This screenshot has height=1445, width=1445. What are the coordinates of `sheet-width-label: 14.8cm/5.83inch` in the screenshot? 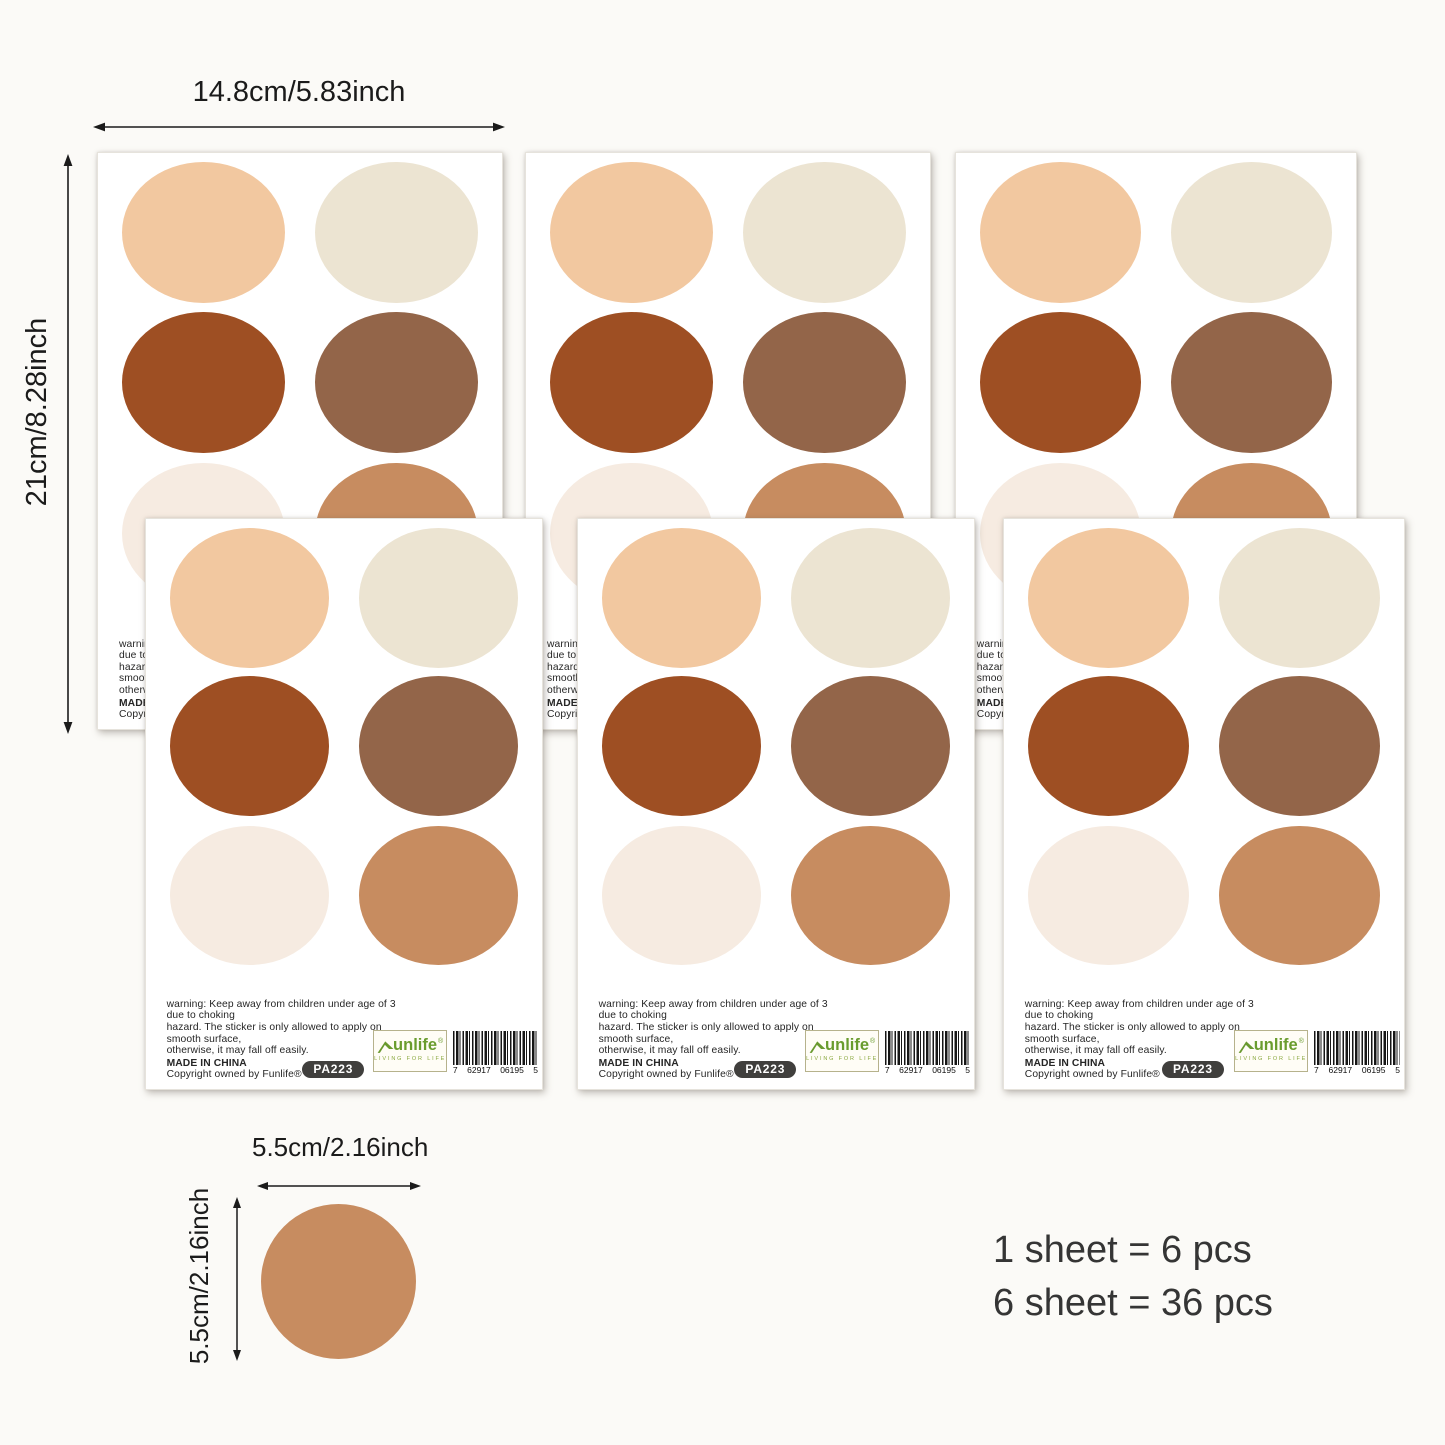 It's located at (299, 92).